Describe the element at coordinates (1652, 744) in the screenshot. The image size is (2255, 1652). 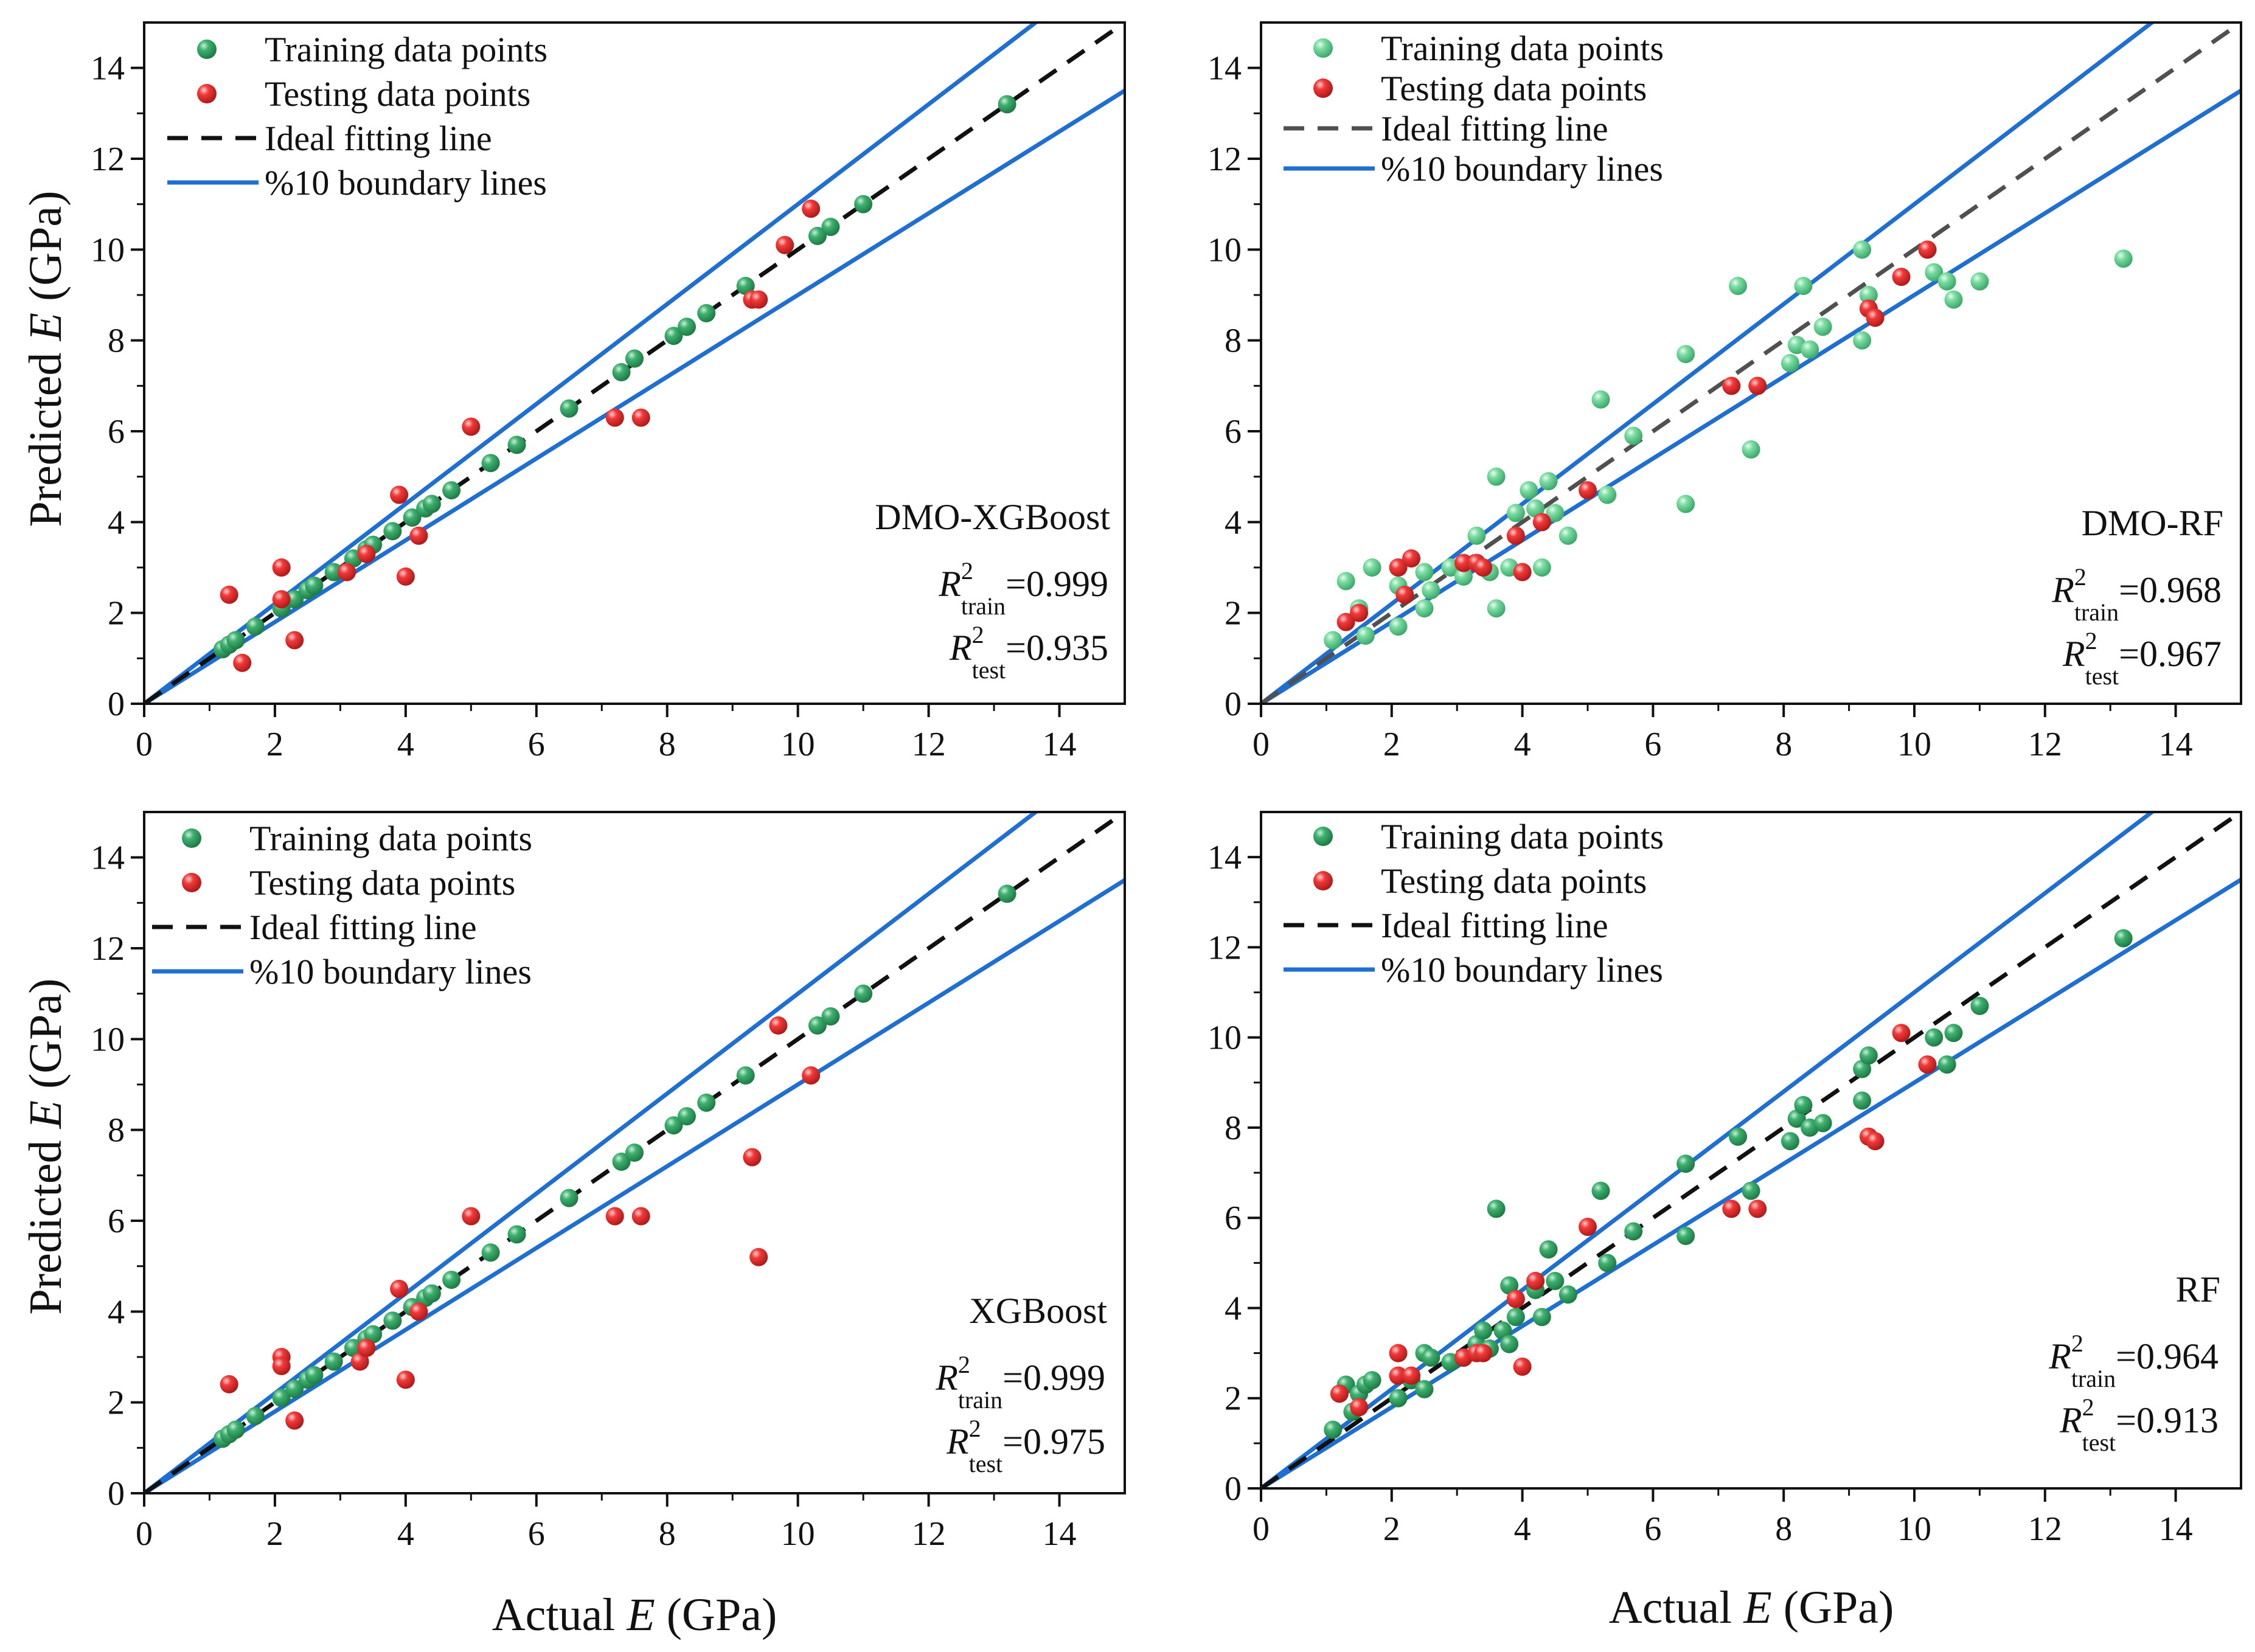
I see `x-tick-label: 6` at that location.